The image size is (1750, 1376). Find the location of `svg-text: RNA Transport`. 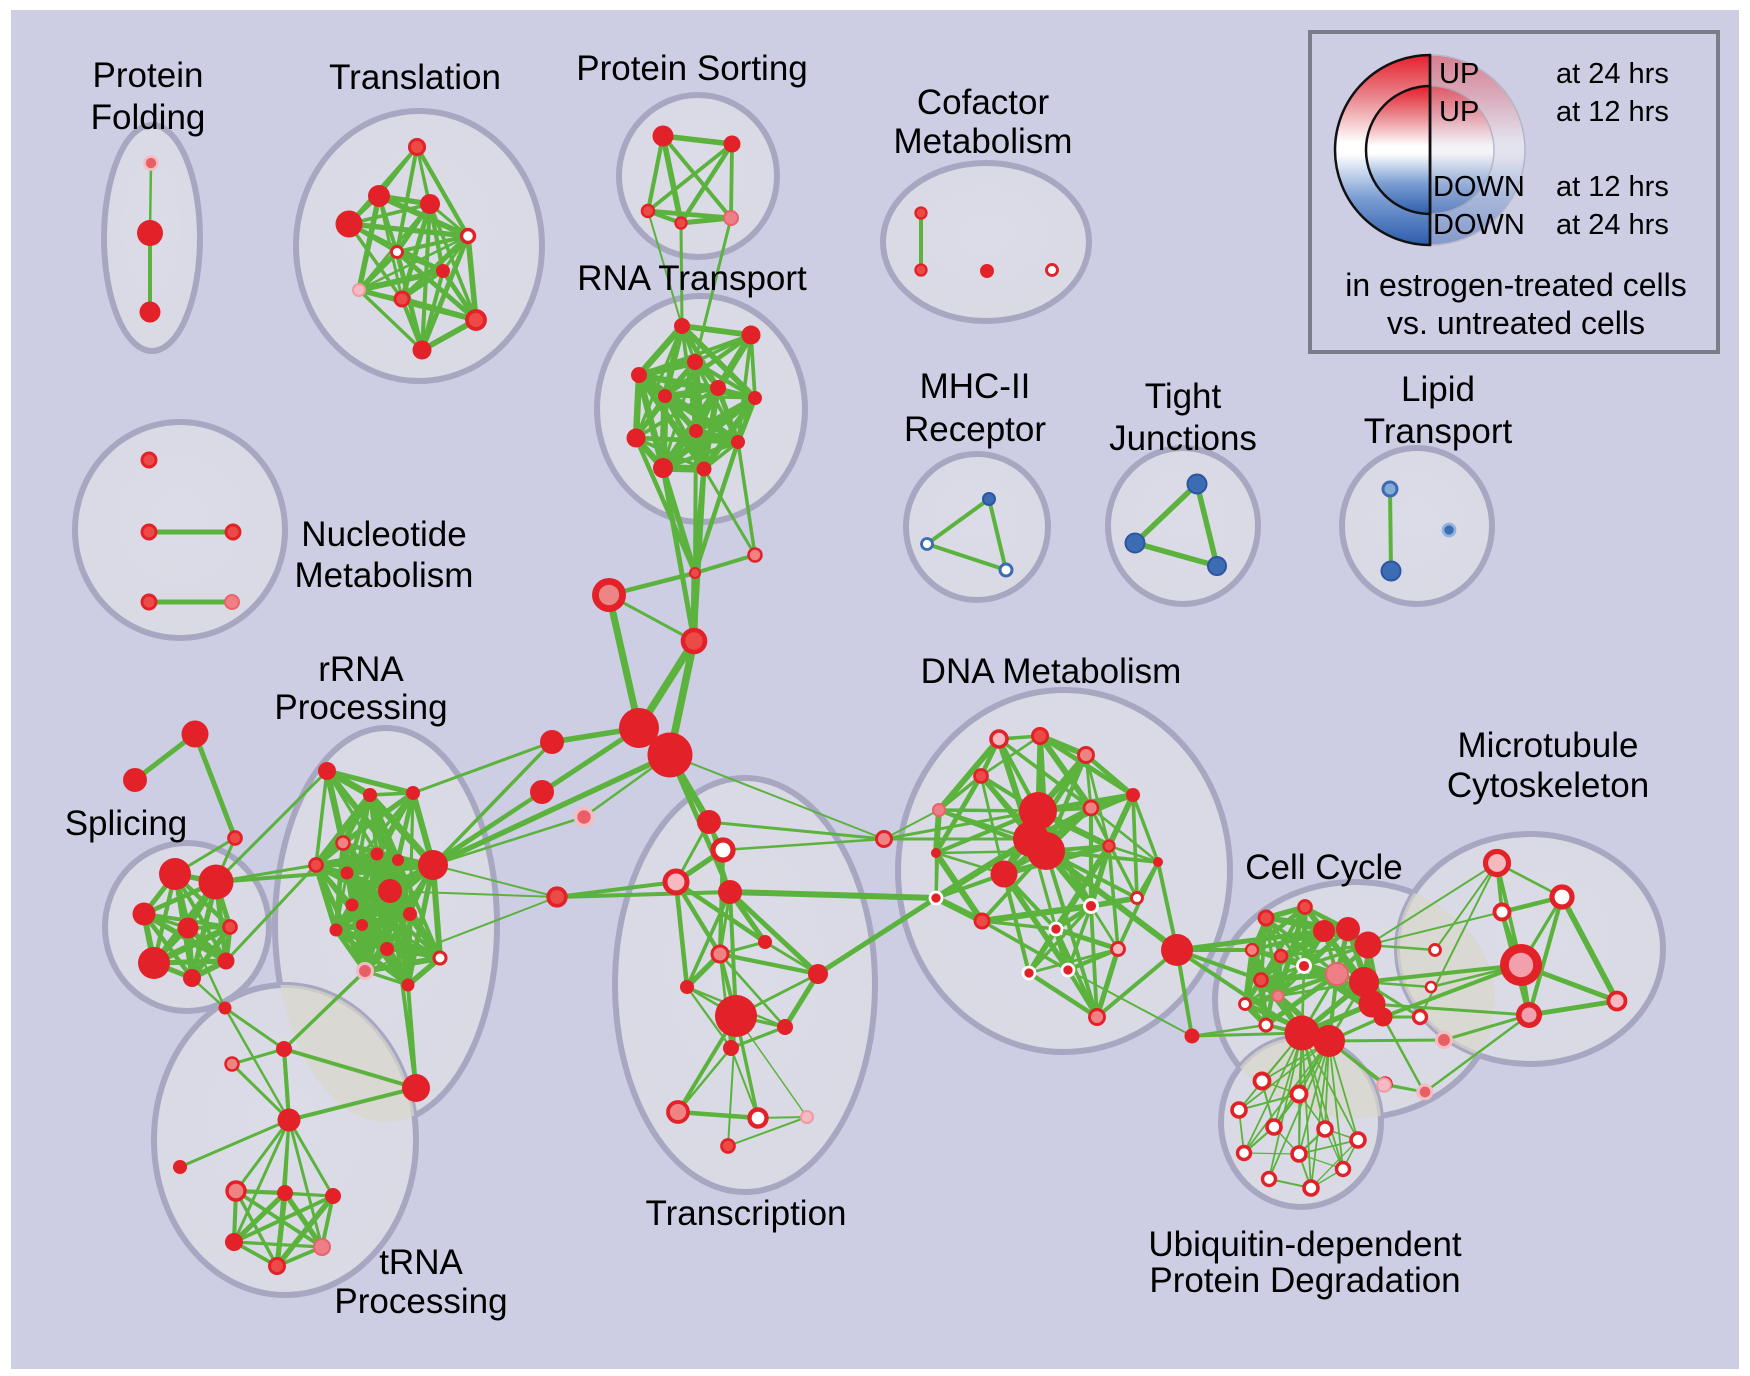

svg-text: RNA Transport is located at coordinates (692, 278).